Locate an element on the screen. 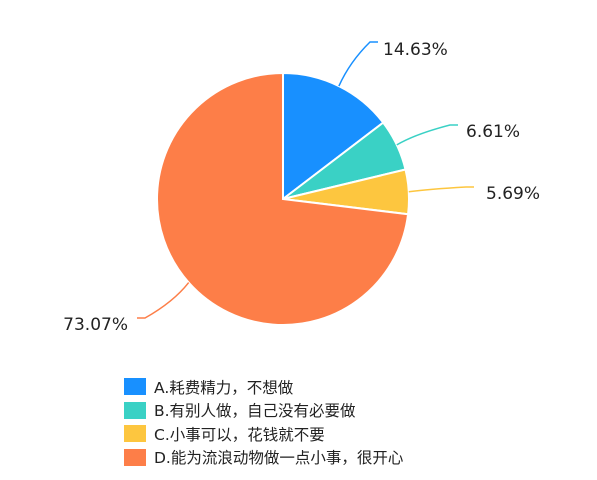 Image resolution: width=597 pixels, height=480 pixels. legend-label: A.耗费精力，不想做 is located at coordinates (224, 387).